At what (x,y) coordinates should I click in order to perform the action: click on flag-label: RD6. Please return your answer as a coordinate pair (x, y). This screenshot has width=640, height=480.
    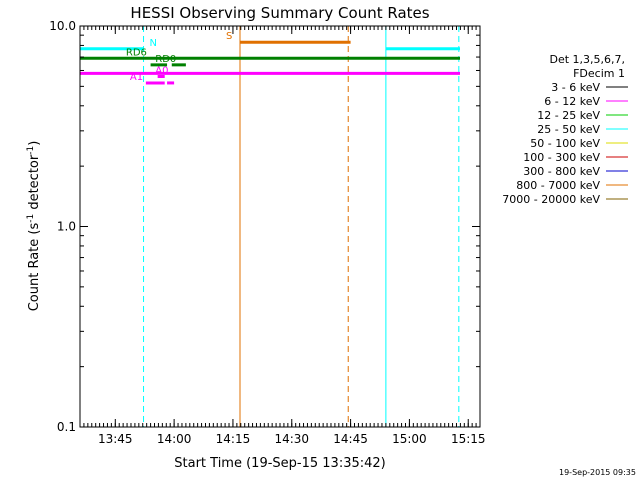
    Looking at the image, I should click on (136, 52).